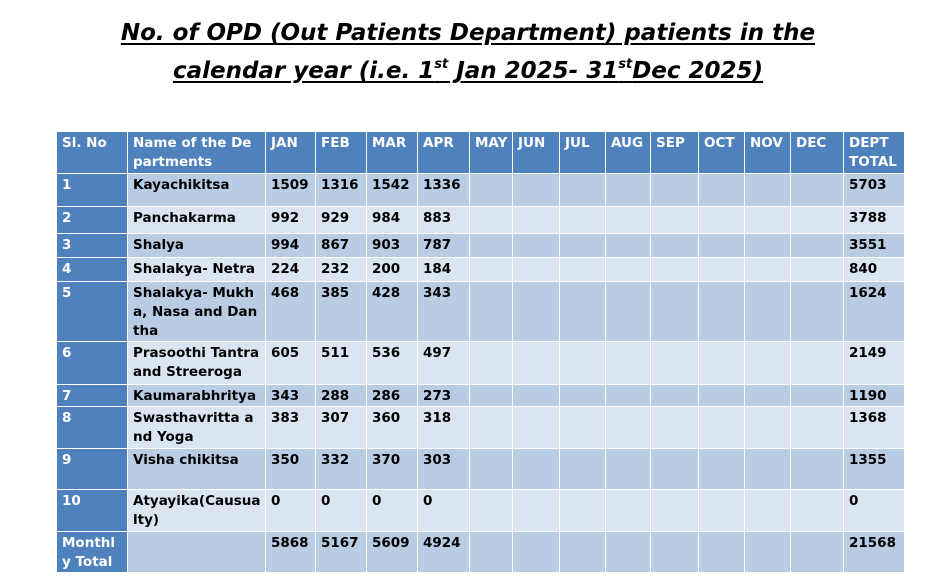 This screenshot has height=579, width=936. Describe the element at coordinates (443, 311) in the screenshot. I see `value-cell: 343` at that location.